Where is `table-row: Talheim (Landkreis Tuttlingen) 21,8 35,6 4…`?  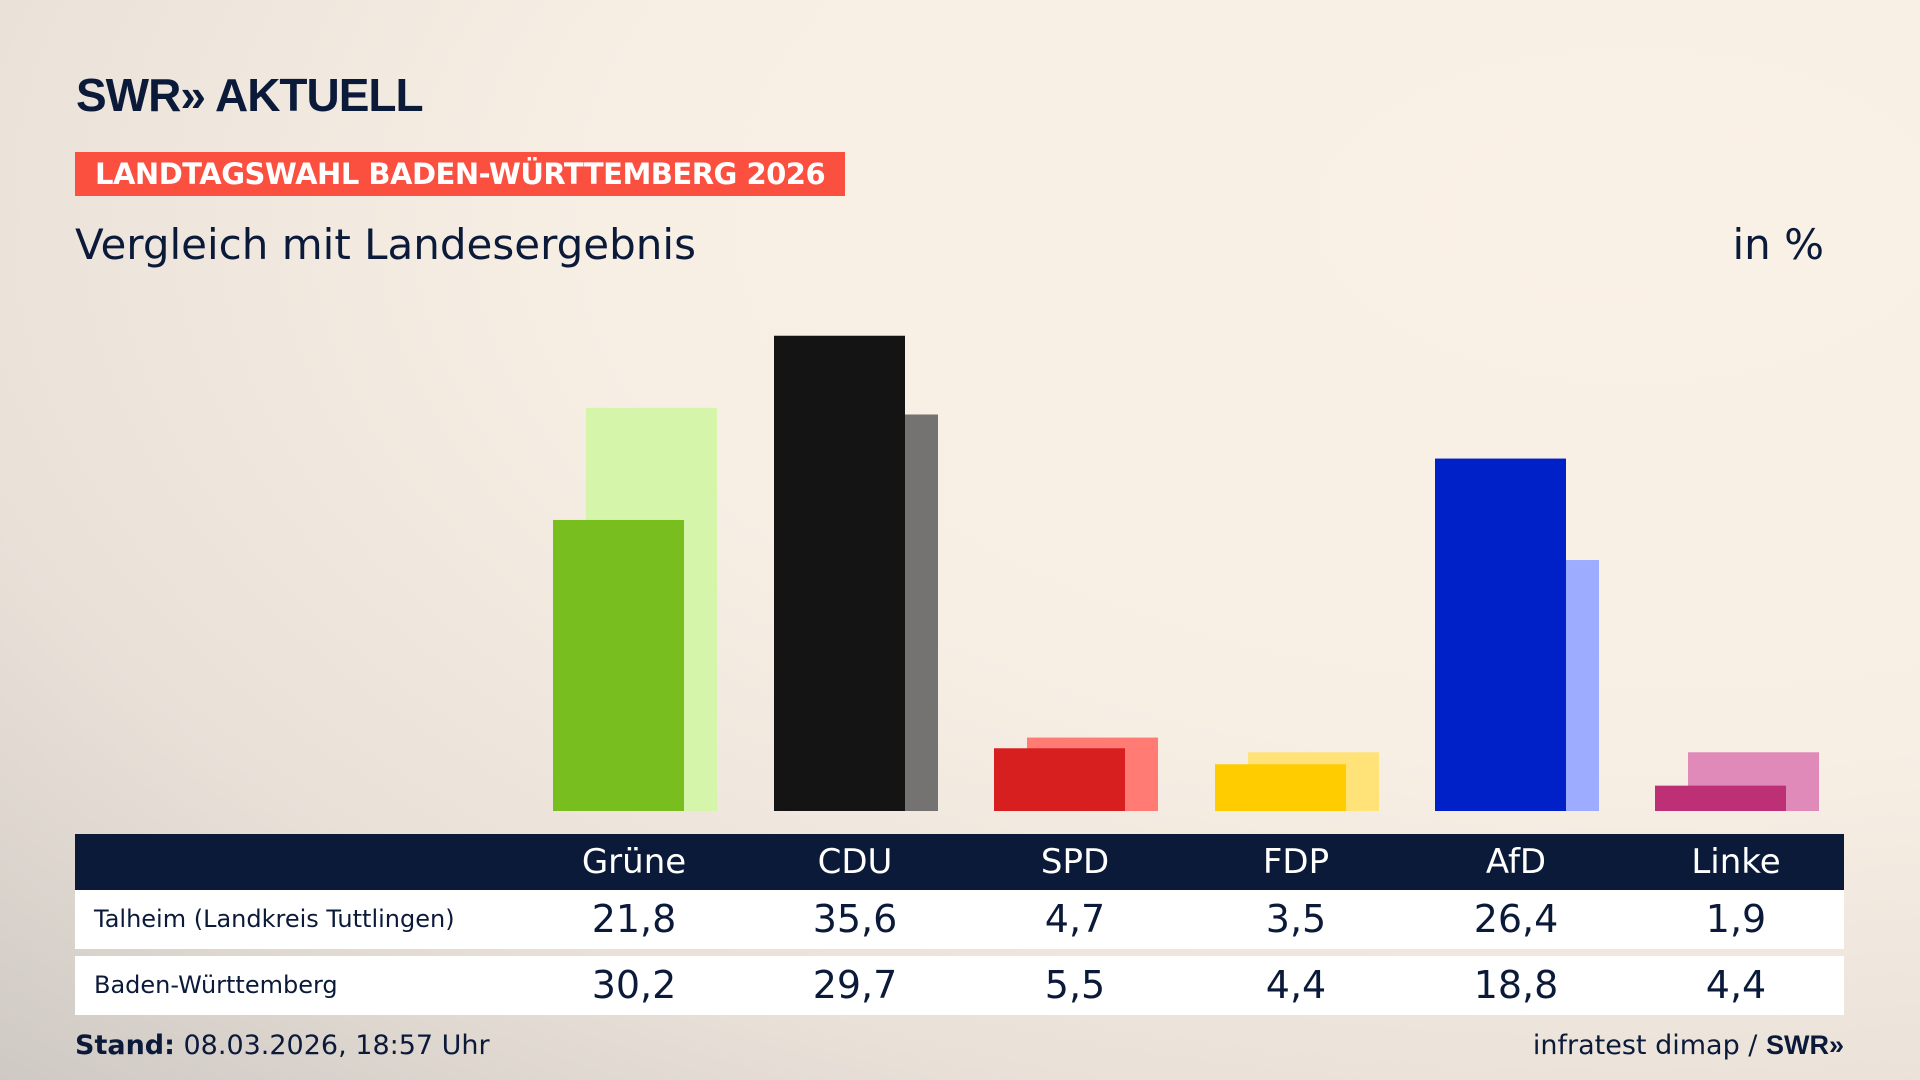
table-row: Talheim (Landkreis Tuttlingen) 21,8 35,6 4… is located at coordinates (959, 919).